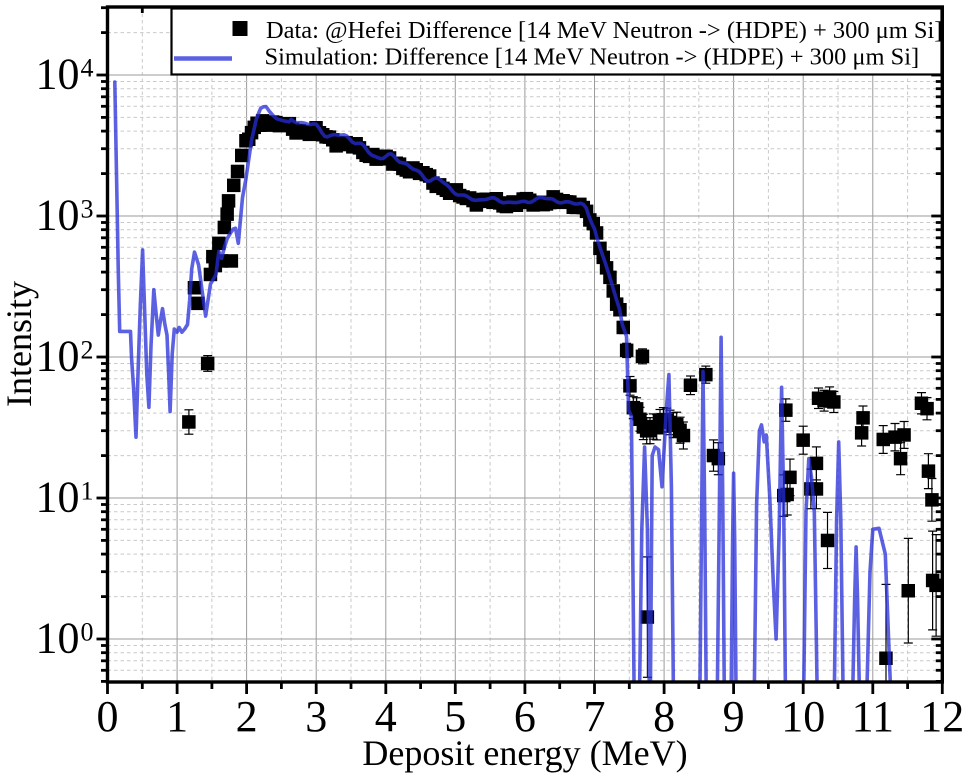  Describe the element at coordinates (942, 716) in the screenshot. I see `svg-text: 12` at that location.